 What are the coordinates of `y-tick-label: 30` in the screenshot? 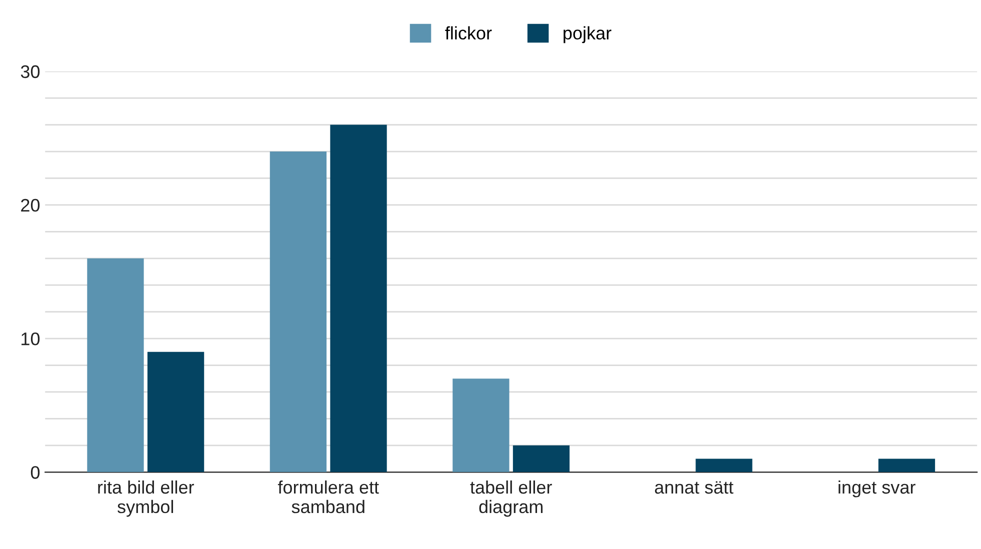 It's located at (30, 71).